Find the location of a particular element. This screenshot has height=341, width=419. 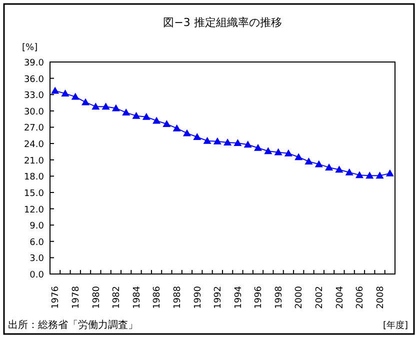

x-tick-label: 1988 is located at coordinates (177, 297).